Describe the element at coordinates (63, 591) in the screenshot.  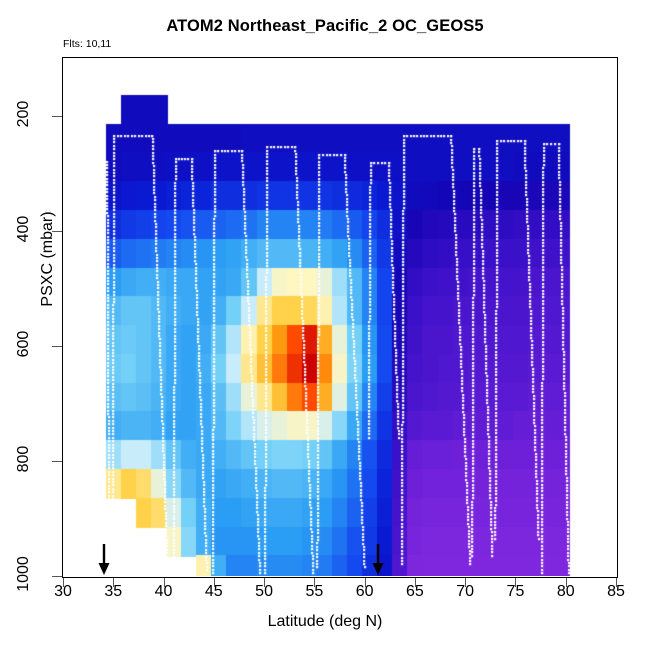
I see `x-tick-label-30: 30` at that location.